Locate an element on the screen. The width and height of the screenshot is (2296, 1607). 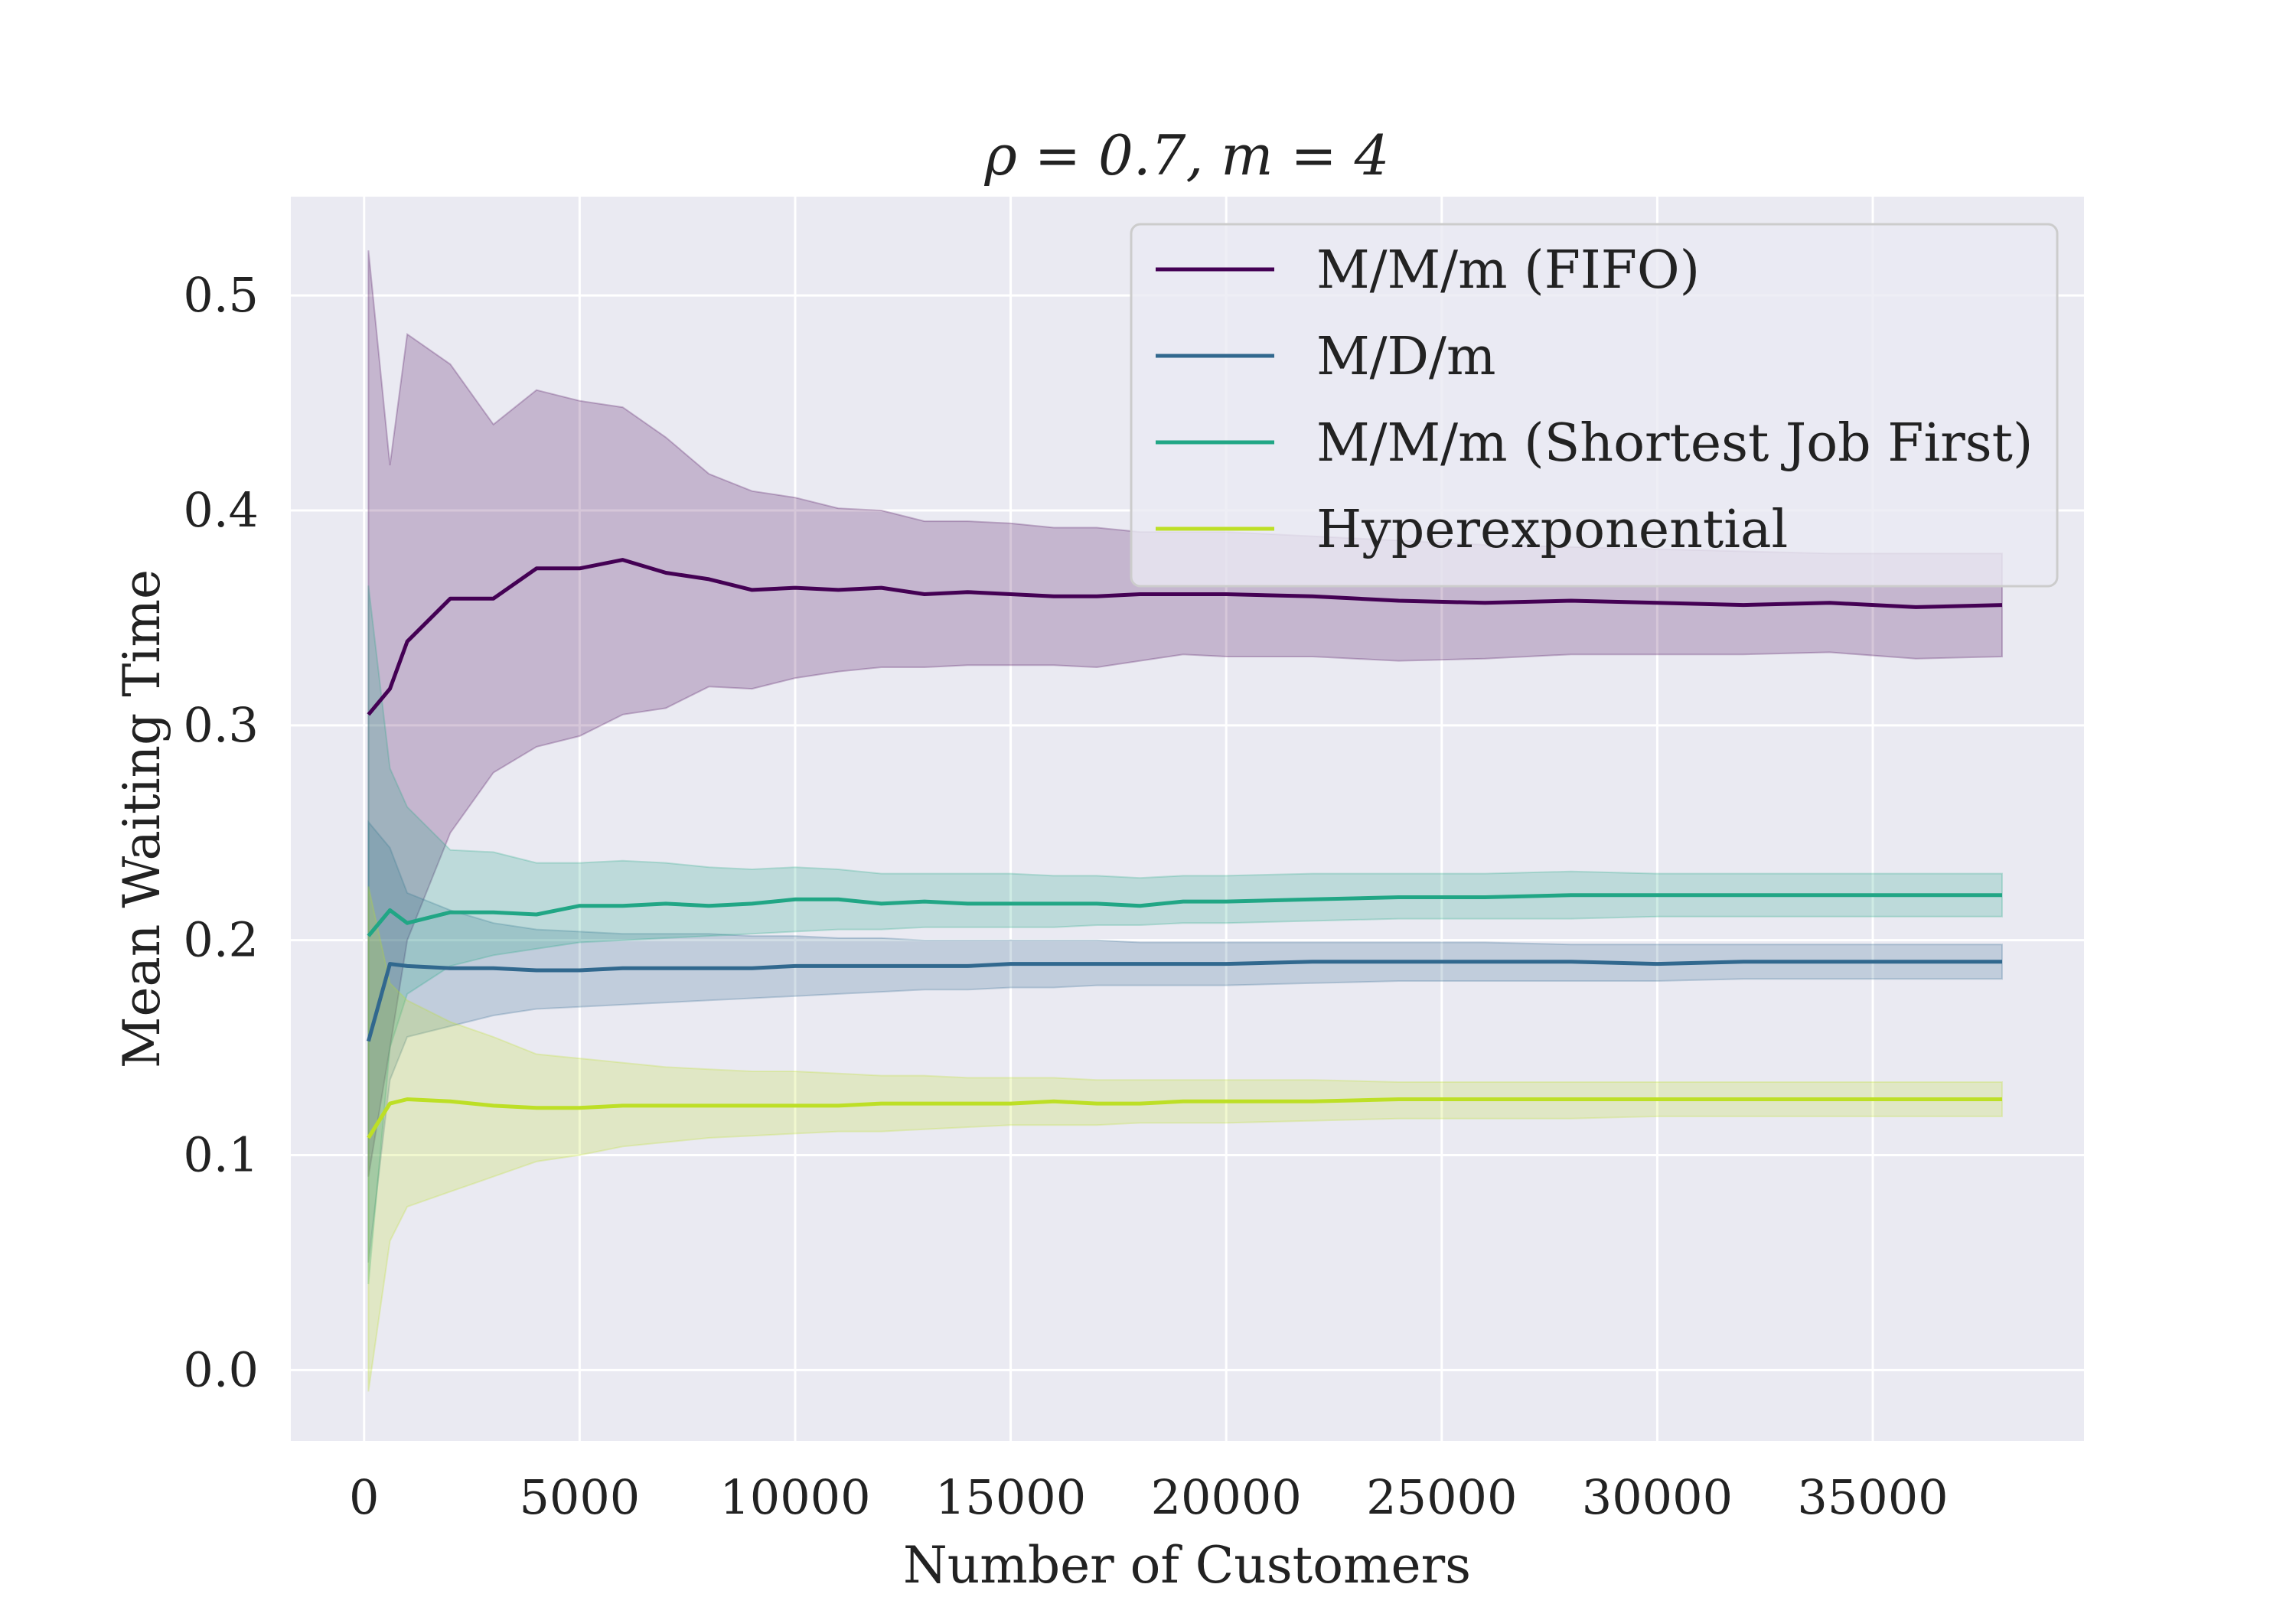
x-tick-label: 0 is located at coordinates (364, 1497).